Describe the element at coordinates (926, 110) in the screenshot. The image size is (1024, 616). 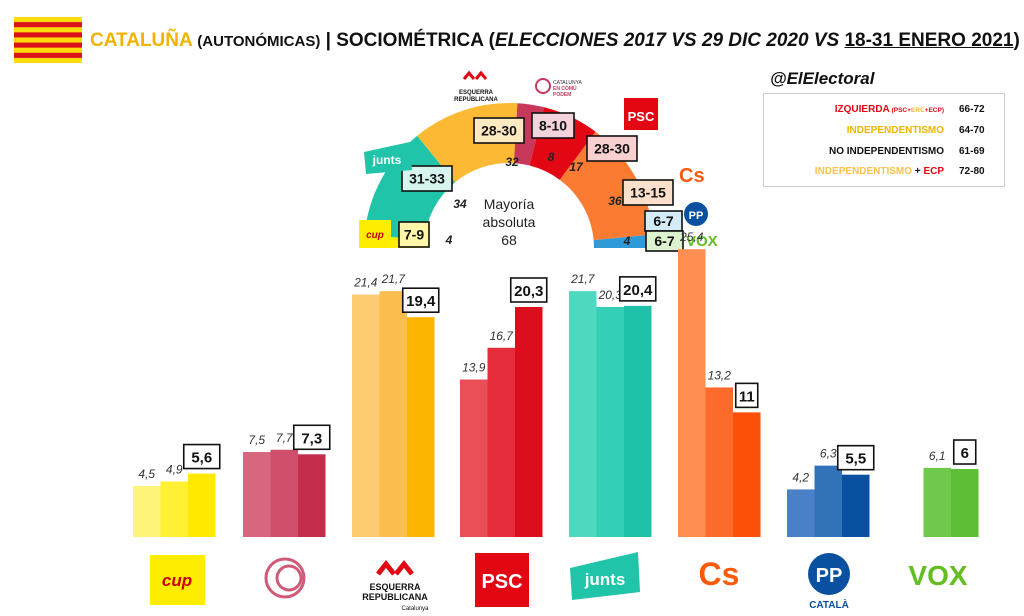
I see `bloc-label-detail-part: +` at that location.